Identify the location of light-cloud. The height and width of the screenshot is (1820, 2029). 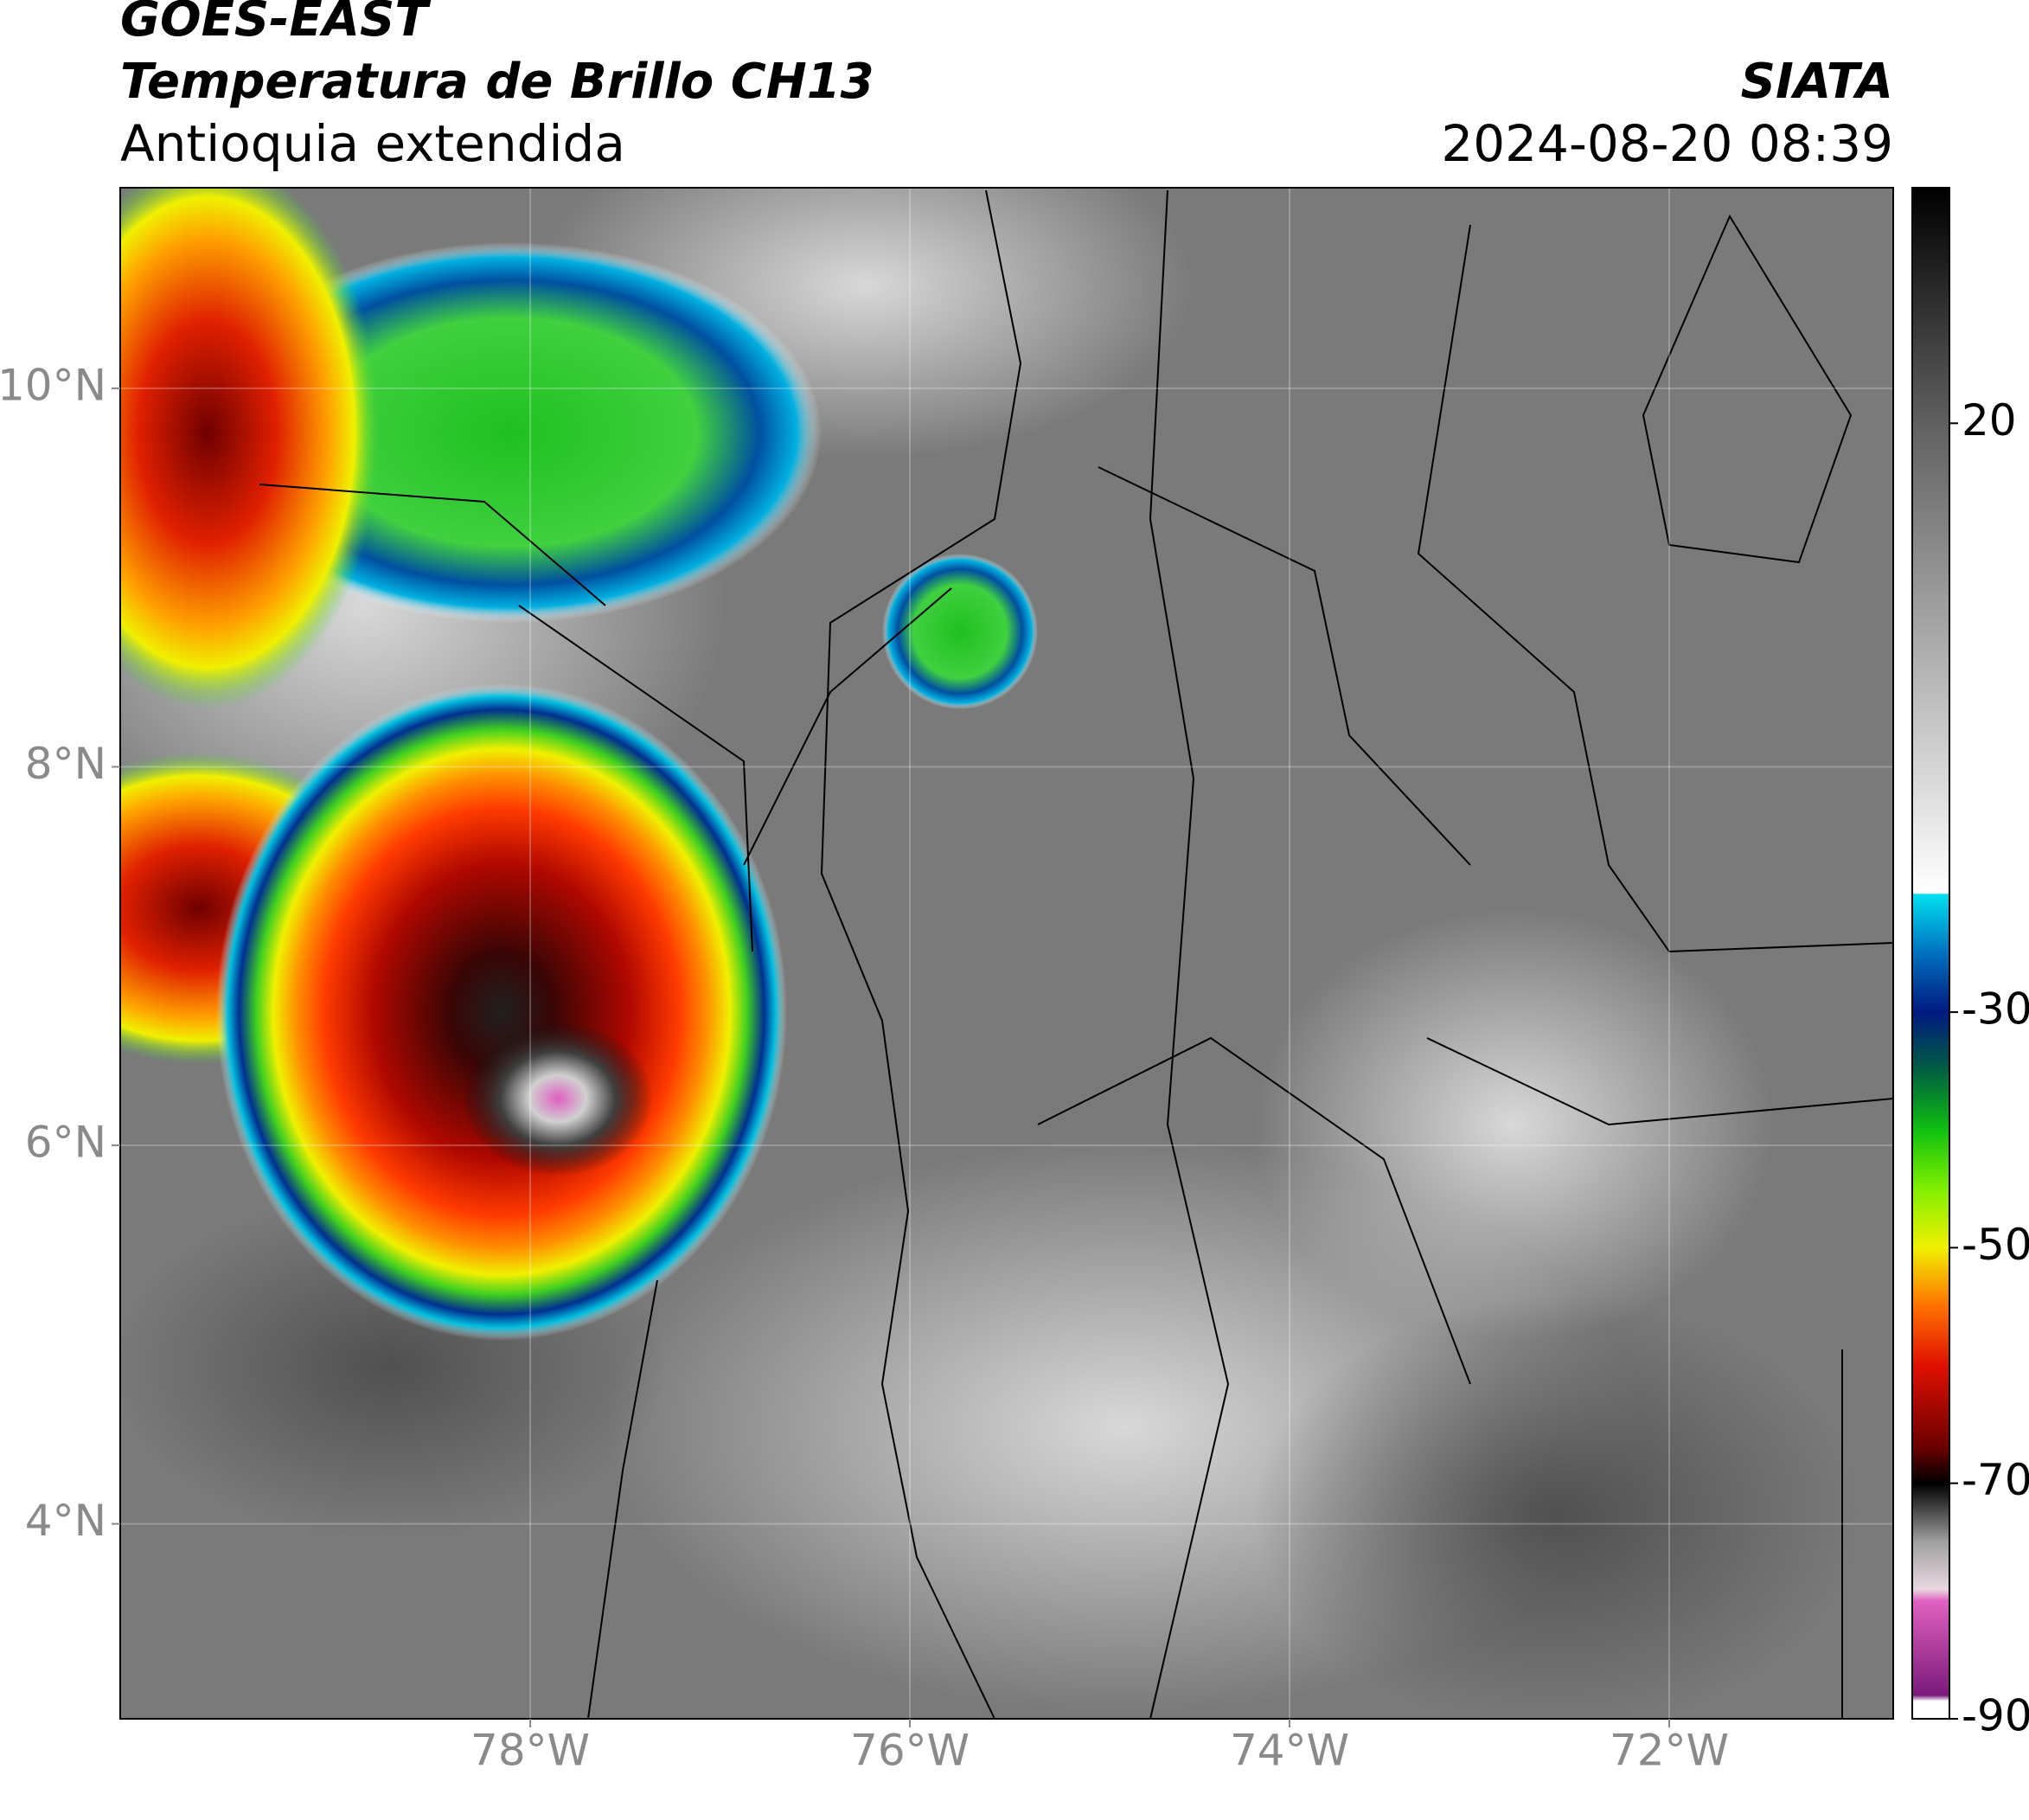
(1513, 1124).